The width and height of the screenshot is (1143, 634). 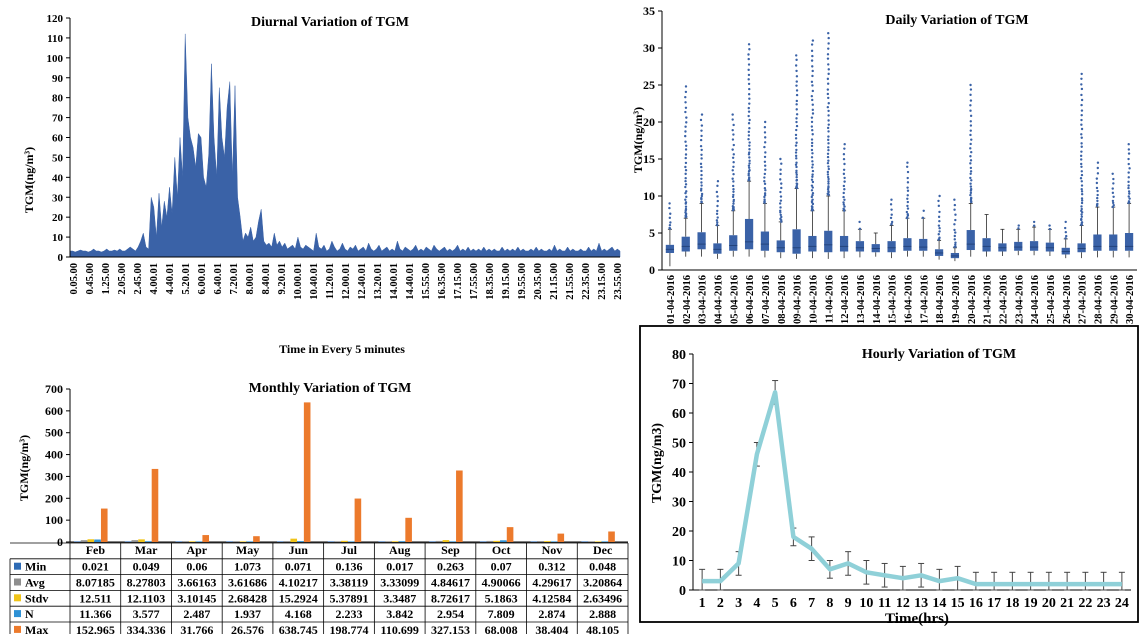 What do you see at coordinates (29, 614) in the screenshot?
I see `legend-label: N` at bounding box center [29, 614].